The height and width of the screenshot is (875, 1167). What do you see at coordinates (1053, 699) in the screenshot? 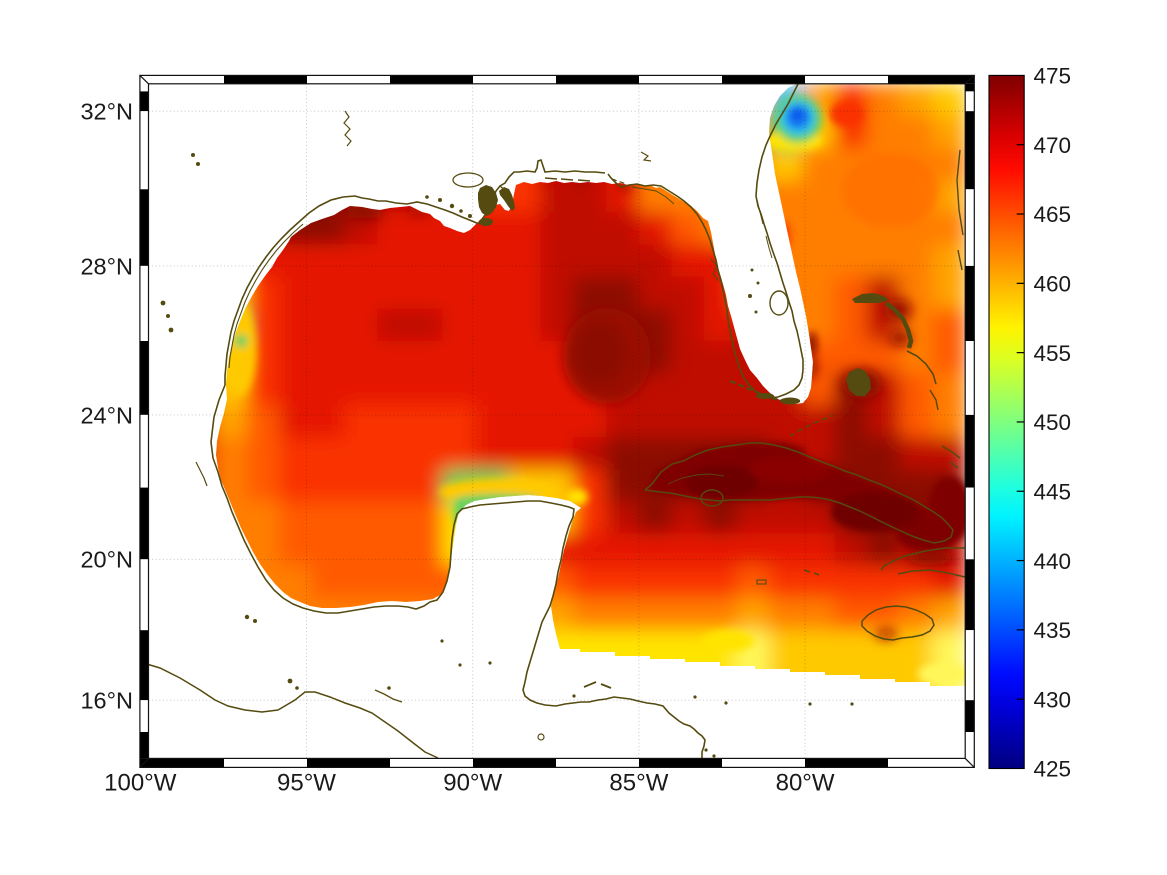
I see `svg-text: 430` at bounding box center [1053, 699].